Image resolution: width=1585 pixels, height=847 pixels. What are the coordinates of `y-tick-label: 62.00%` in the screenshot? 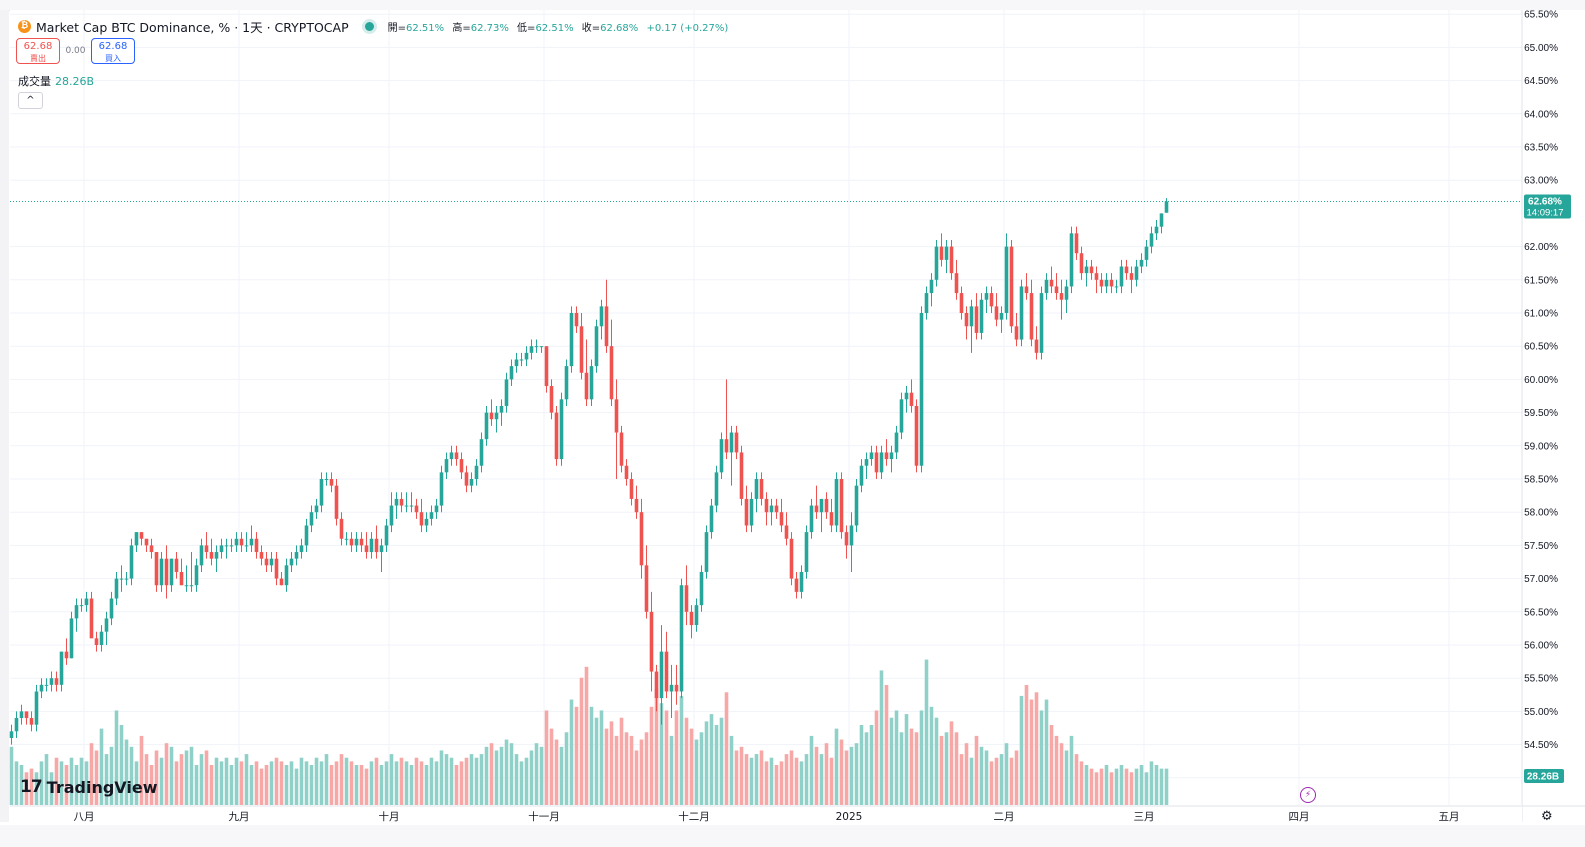 It's located at (1541, 247).